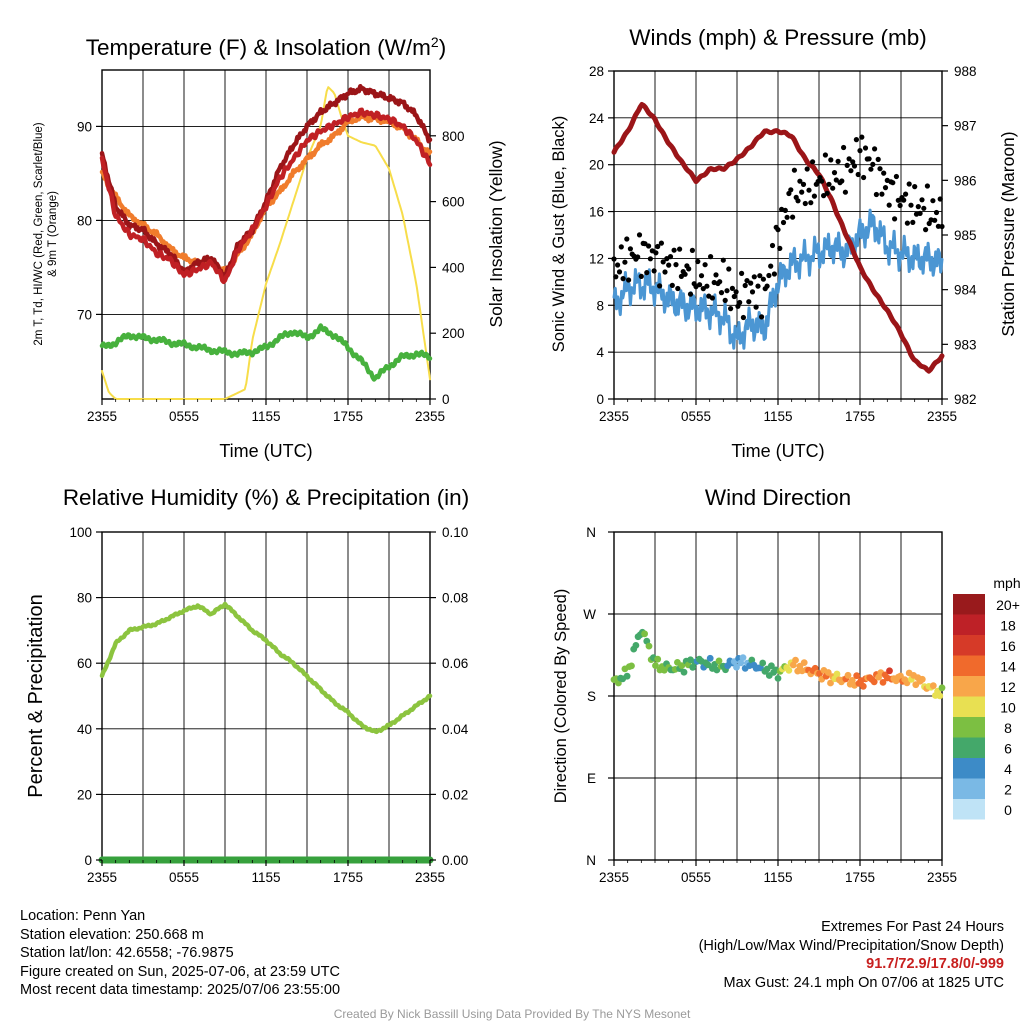 This screenshot has height=1024, width=1024. I want to click on winds-ylabel-left: Sonic Wind & Gust (Blue, Black), so click(559, 234).